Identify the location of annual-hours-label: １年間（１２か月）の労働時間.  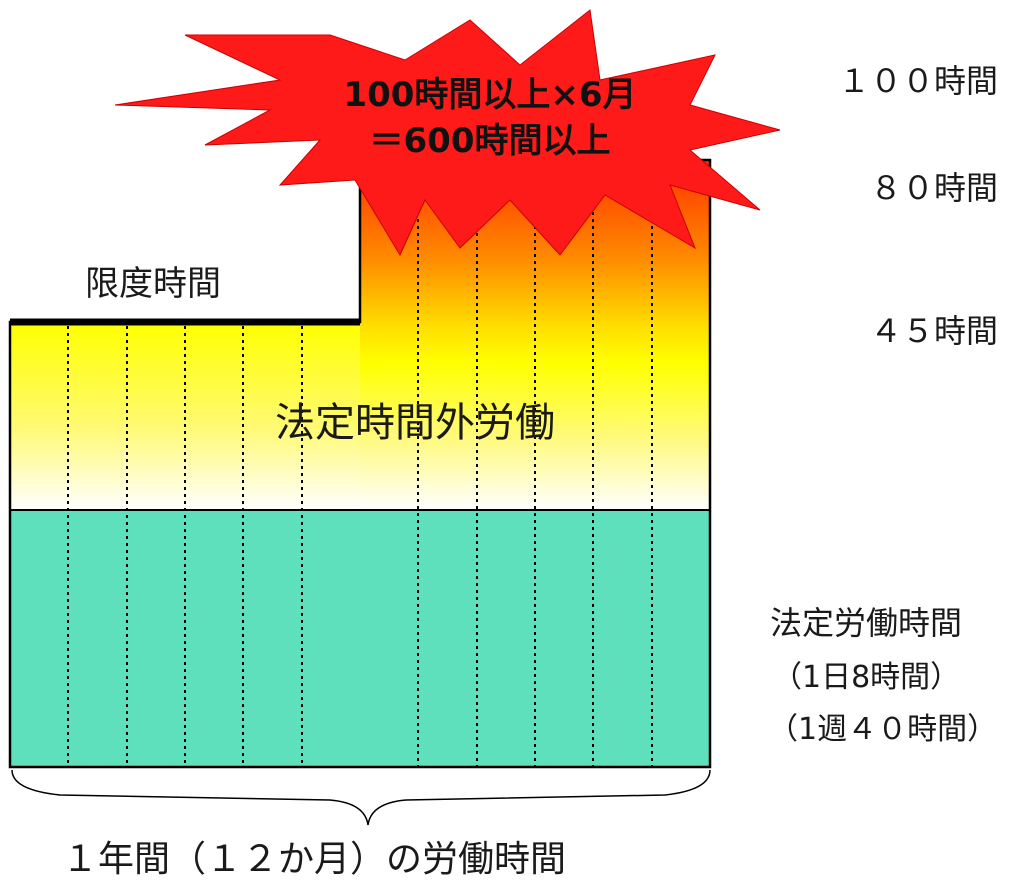
(314, 859).